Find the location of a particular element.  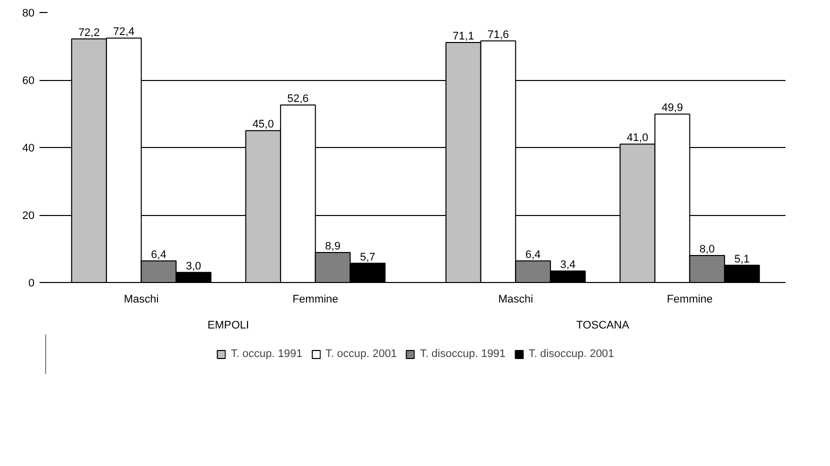

data-label: 72,2 is located at coordinates (89, 32).